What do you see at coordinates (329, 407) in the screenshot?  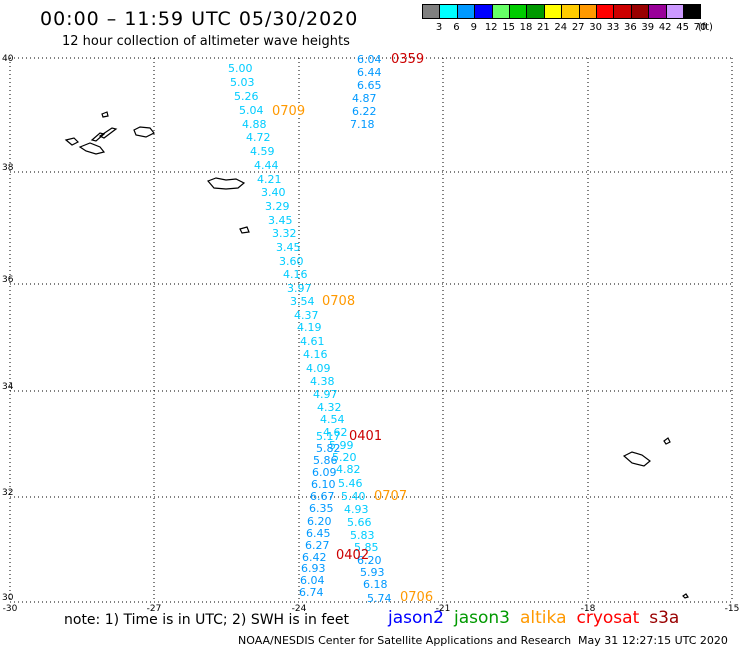 I see `wave-height-label: 4.32` at bounding box center [329, 407].